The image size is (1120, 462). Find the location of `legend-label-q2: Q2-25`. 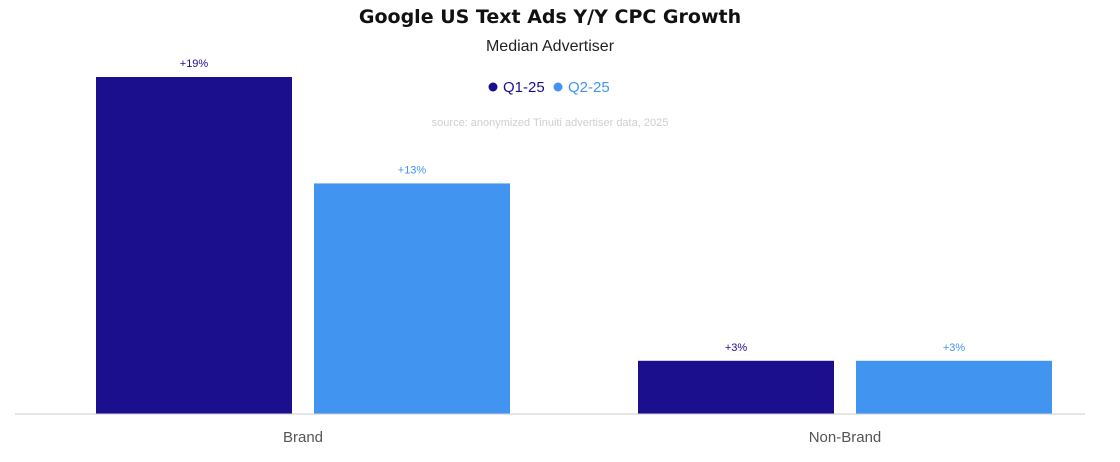

legend-label-q2: Q2-25 is located at coordinates (589, 87).